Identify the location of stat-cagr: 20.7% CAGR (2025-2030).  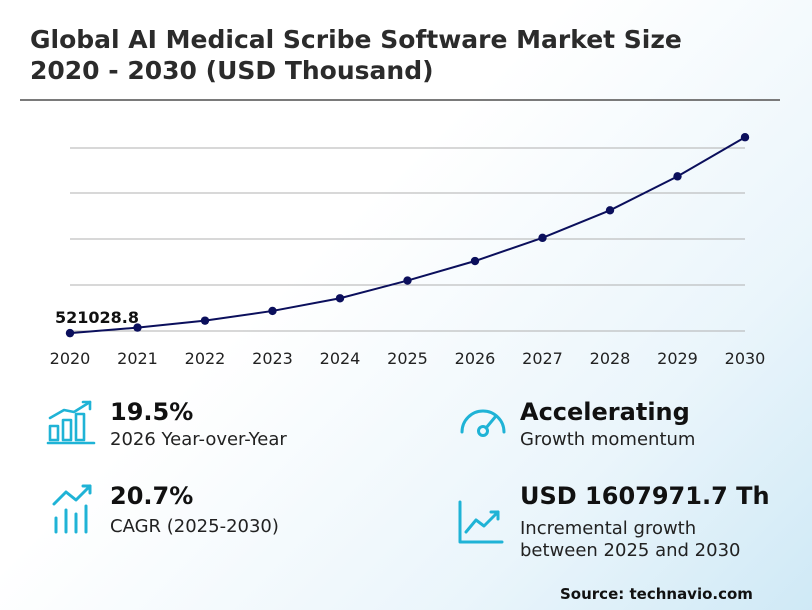
(220, 512).